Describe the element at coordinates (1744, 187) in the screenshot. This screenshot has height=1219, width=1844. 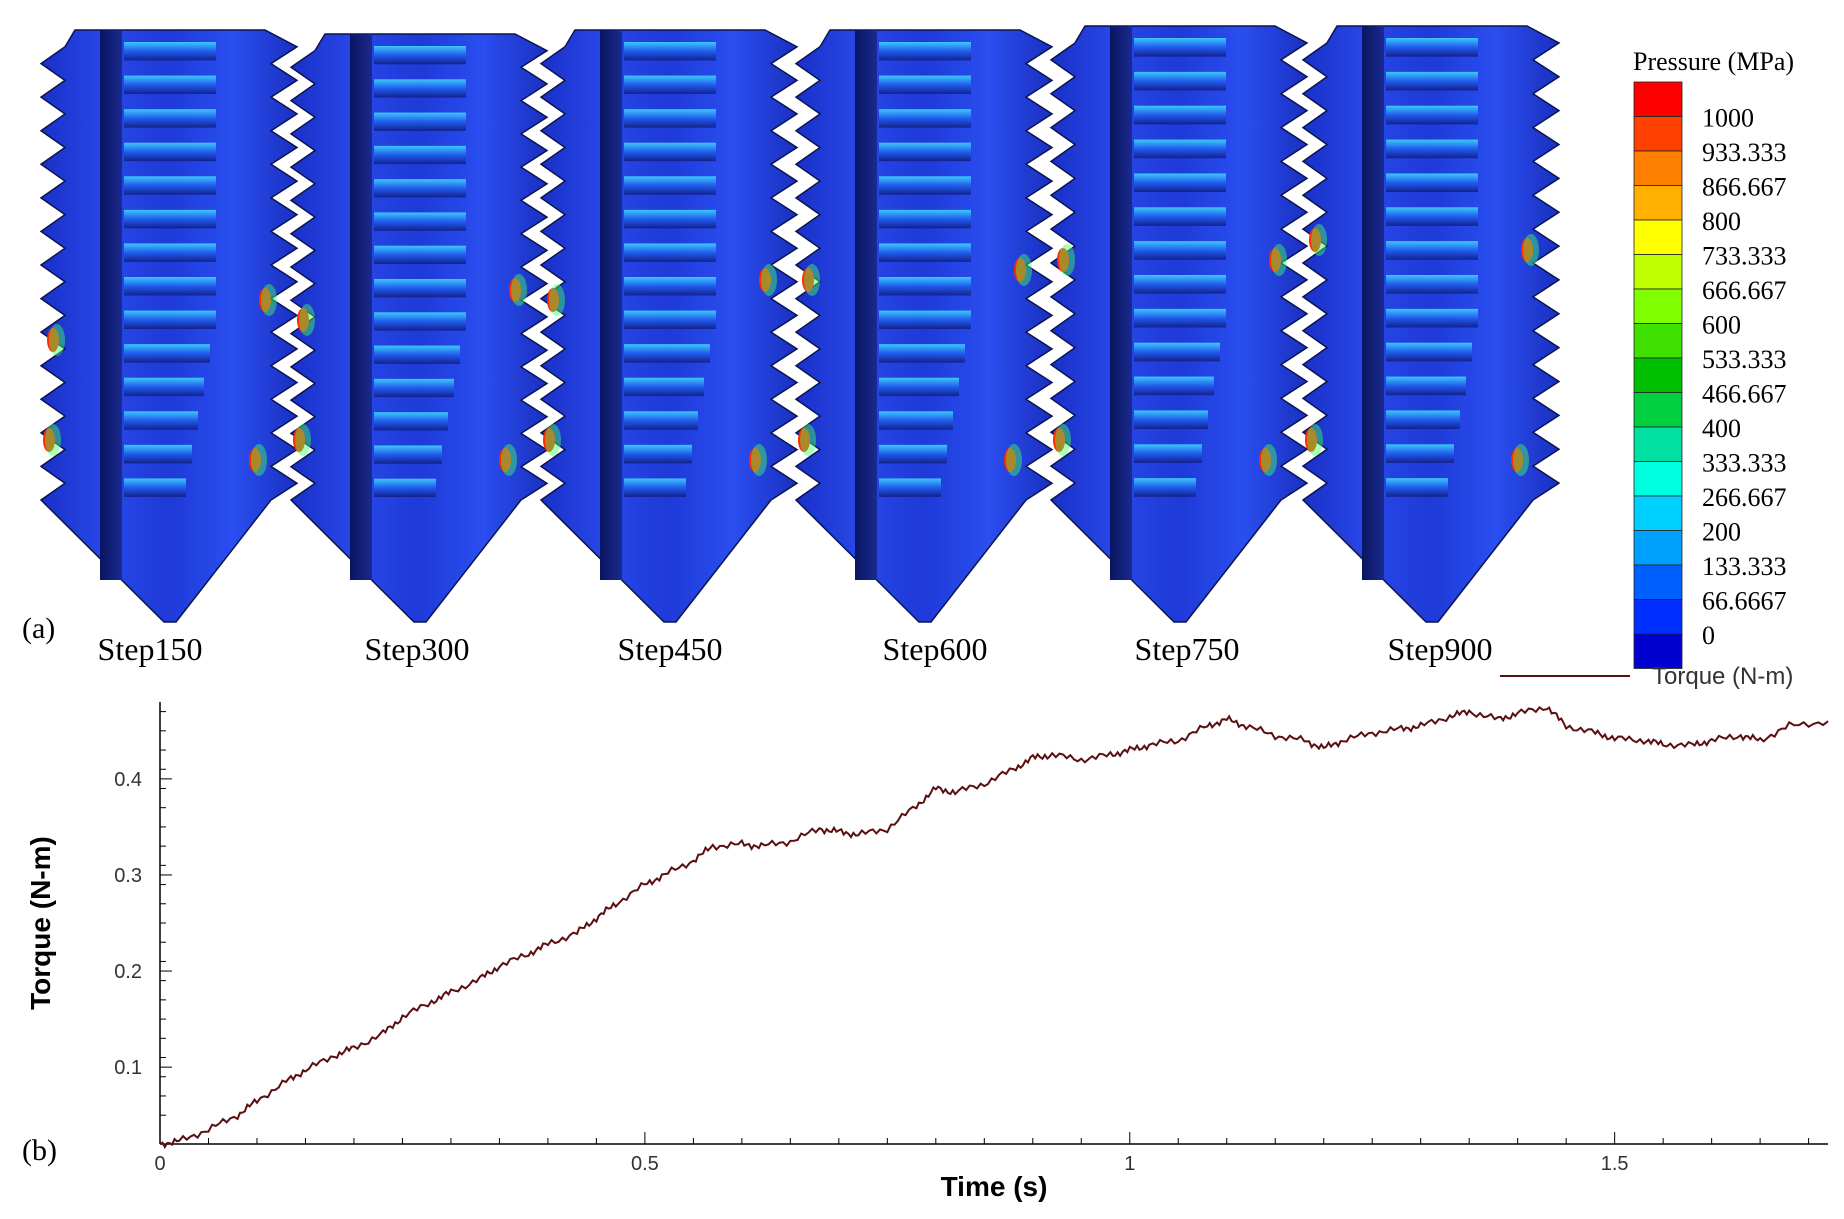
I see `legend-tick-label: 866.667` at that location.